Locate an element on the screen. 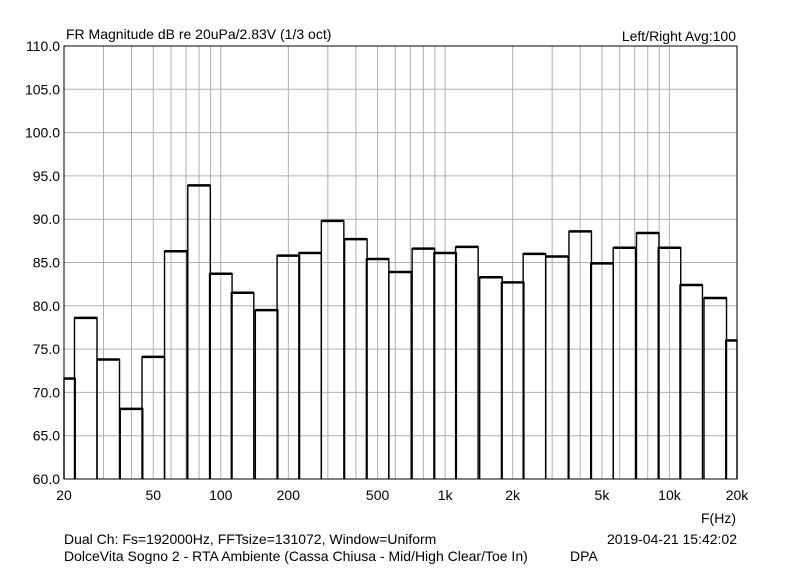 The image size is (800, 568). timestamp: 2019-04-21 15:42:02 is located at coordinates (672, 539).